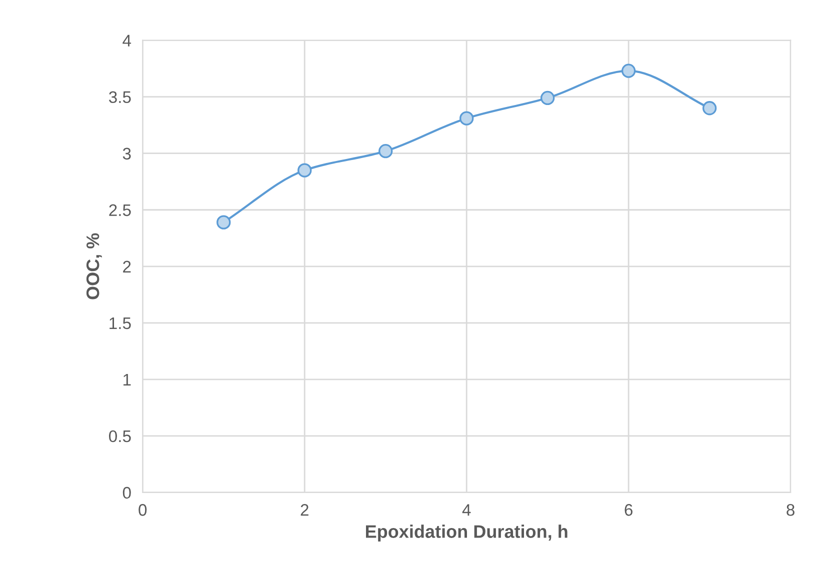  I want to click on y-tick-label: 1.5, so click(120, 323).